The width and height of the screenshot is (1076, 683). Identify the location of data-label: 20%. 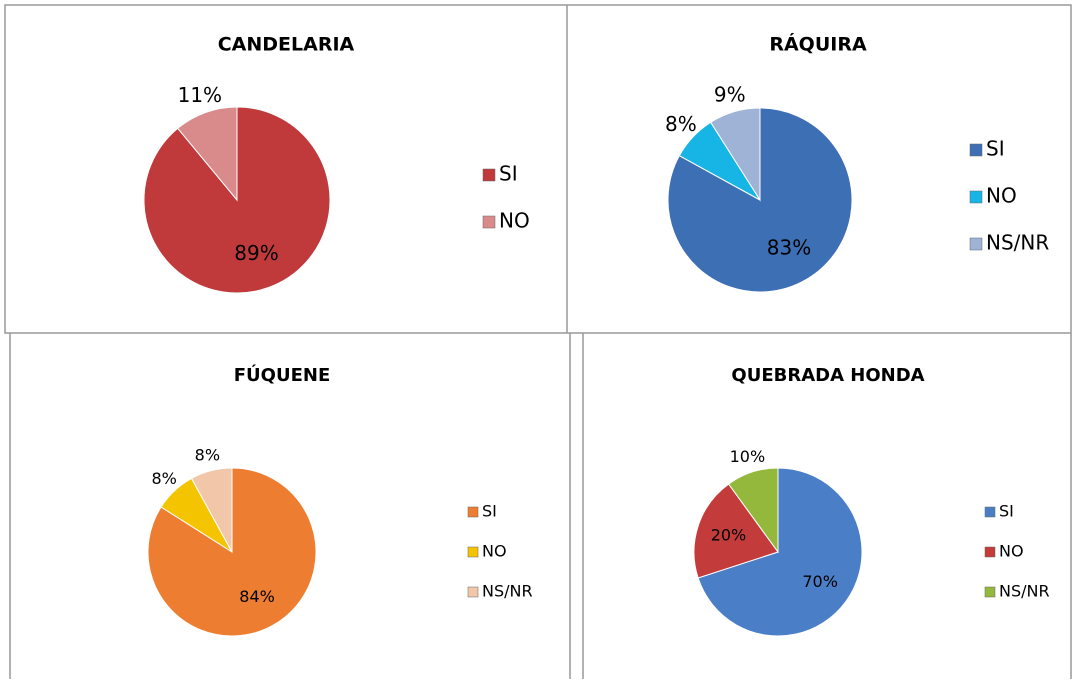
(729, 534).